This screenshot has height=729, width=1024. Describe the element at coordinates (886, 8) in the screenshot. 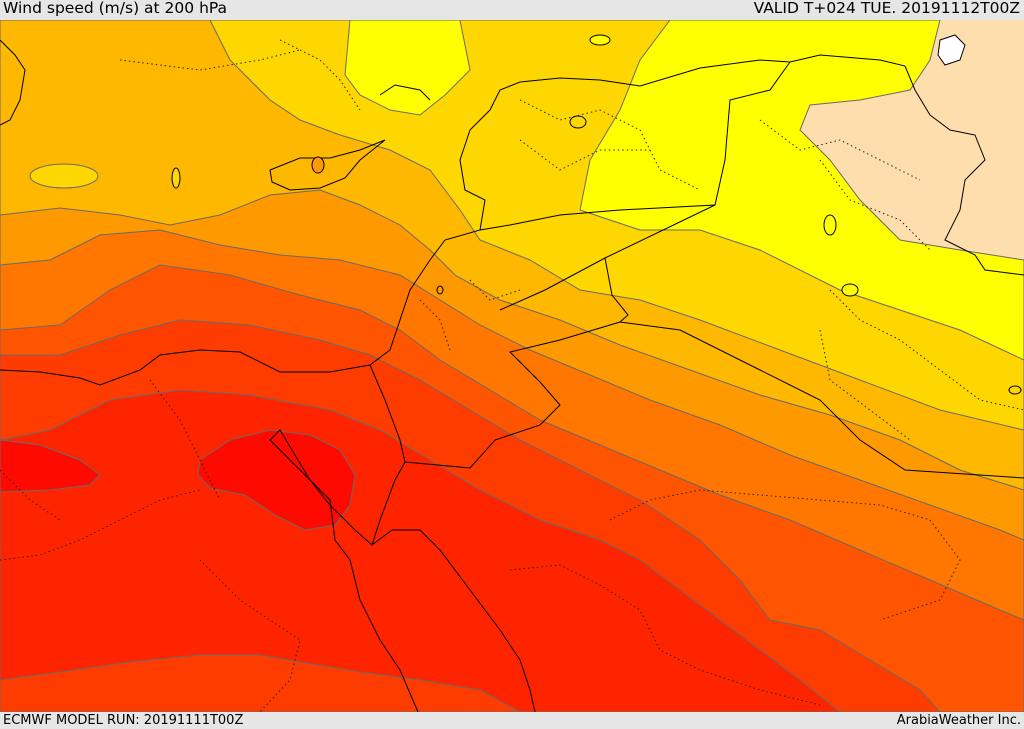

I see `valid-time: VALID T+024 TUE. 20191112T00Z` at that location.